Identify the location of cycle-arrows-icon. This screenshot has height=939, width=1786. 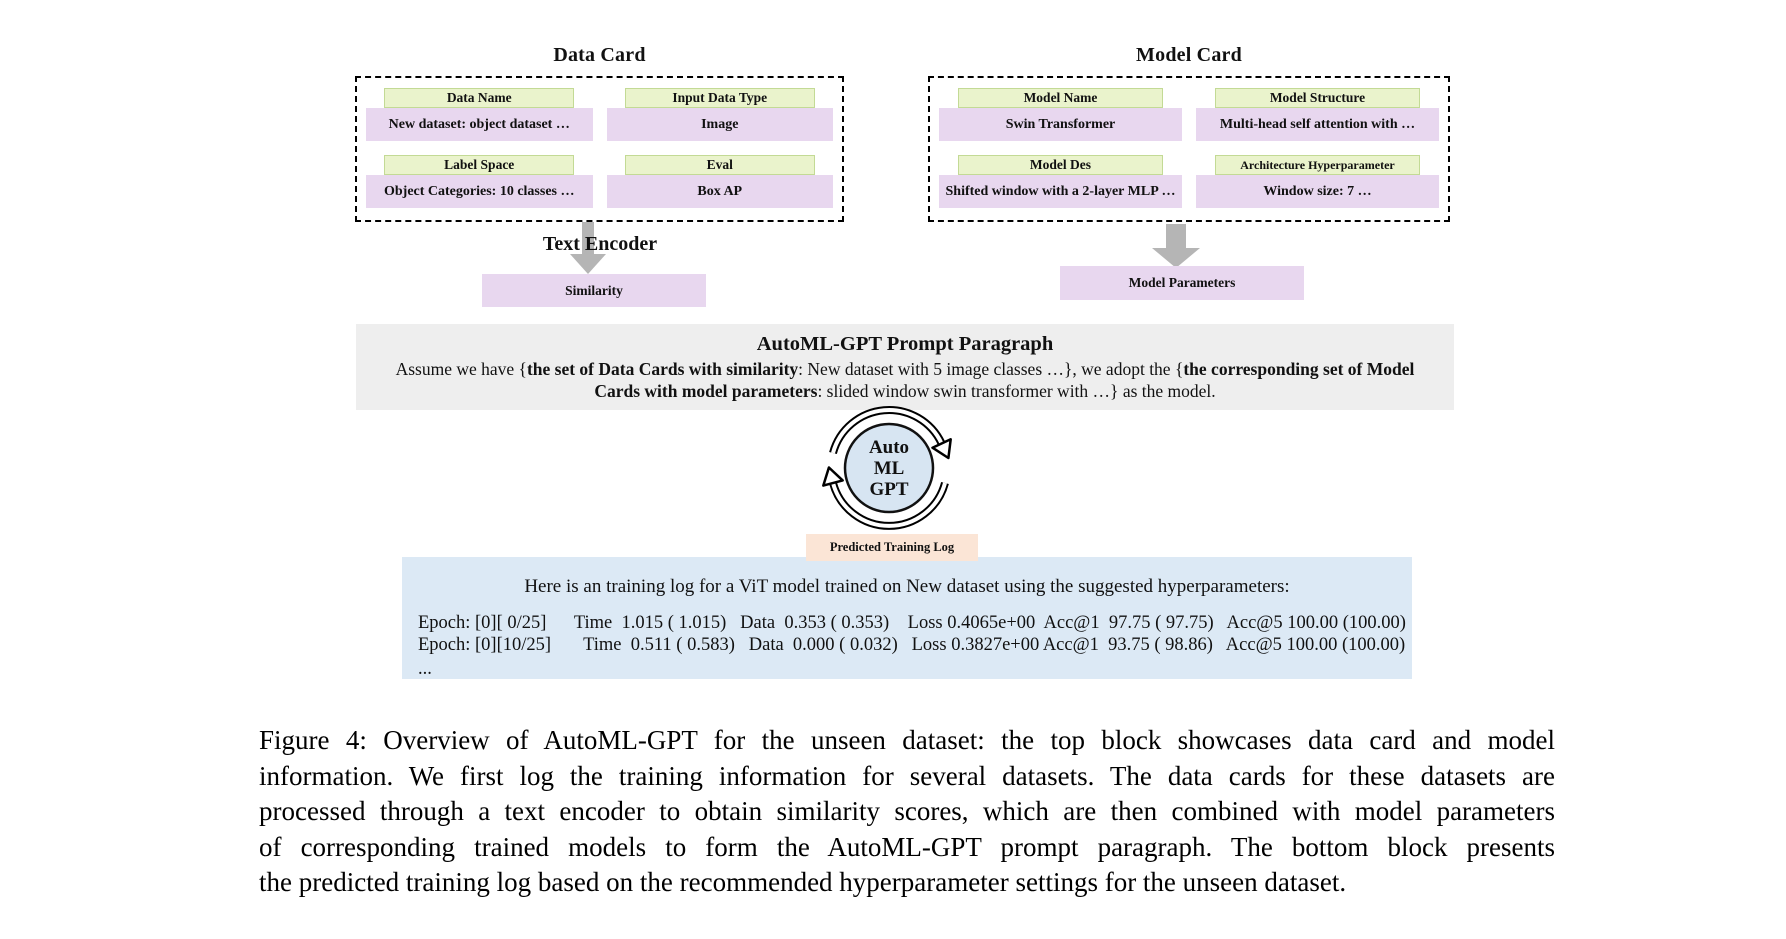
(887, 468).